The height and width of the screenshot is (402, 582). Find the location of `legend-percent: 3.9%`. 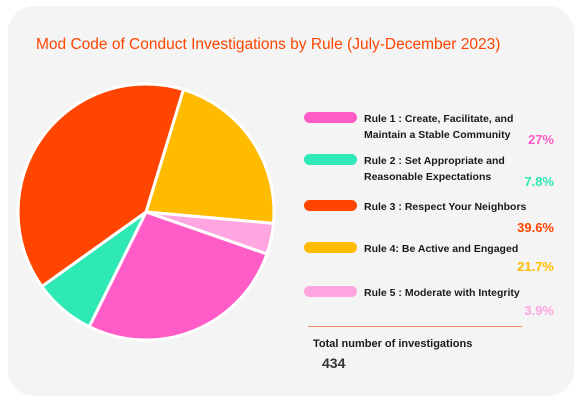

legend-percent: 3.9% is located at coordinates (539, 310).